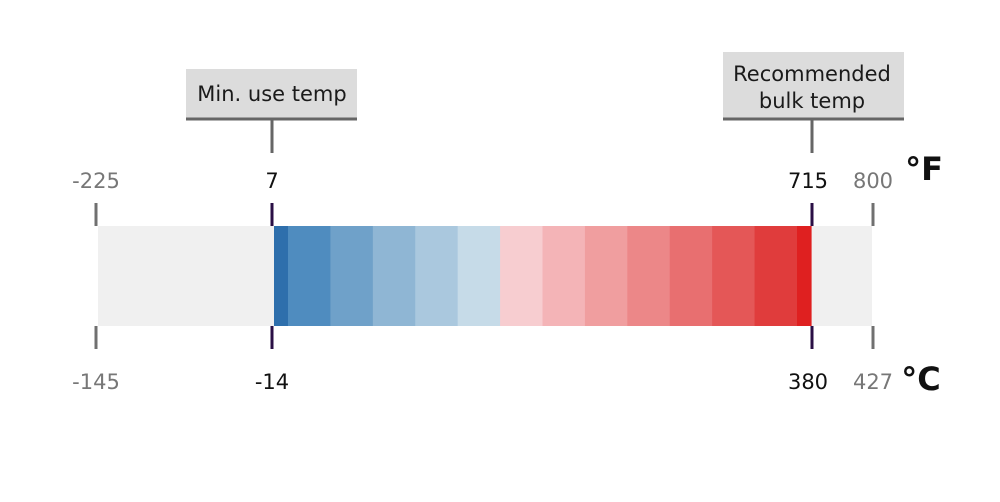  What do you see at coordinates (808, 181) in the screenshot?
I see `fahrenheit-recommended-label: 715` at bounding box center [808, 181].